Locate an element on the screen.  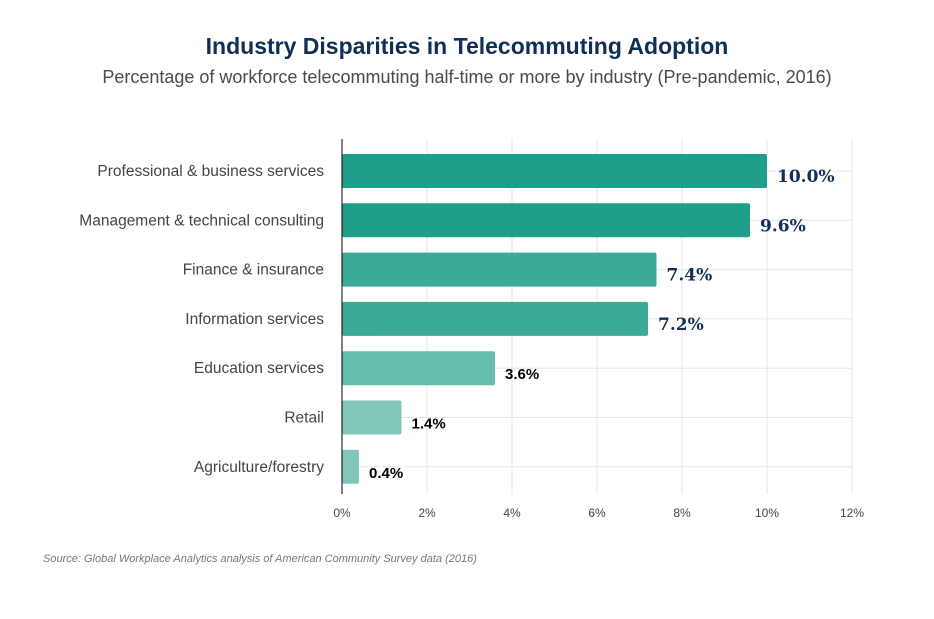
category-label: Retail is located at coordinates (304, 418).